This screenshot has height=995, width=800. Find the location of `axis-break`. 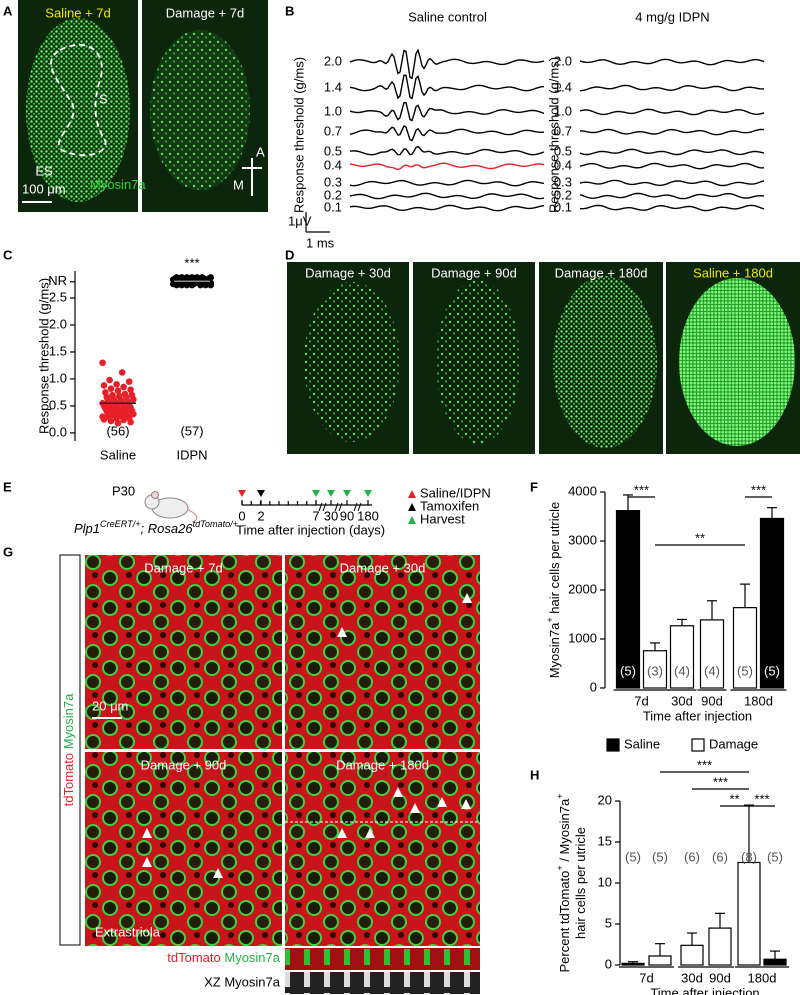

axis-break is located at coordinates (338, 507).